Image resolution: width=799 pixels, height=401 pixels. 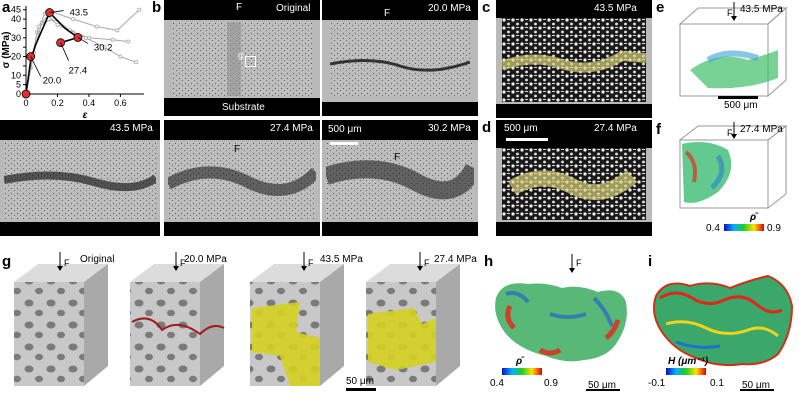 I want to click on x-axis-label: ε, so click(x=85, y=115).